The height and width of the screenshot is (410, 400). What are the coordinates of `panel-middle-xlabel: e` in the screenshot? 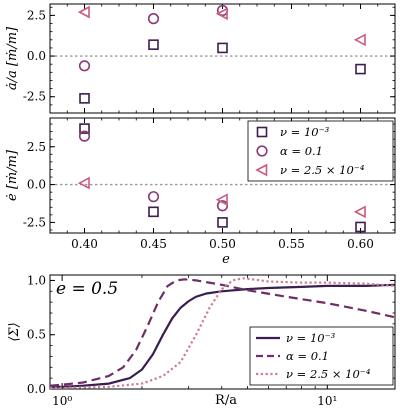 It's located at (226, 259).